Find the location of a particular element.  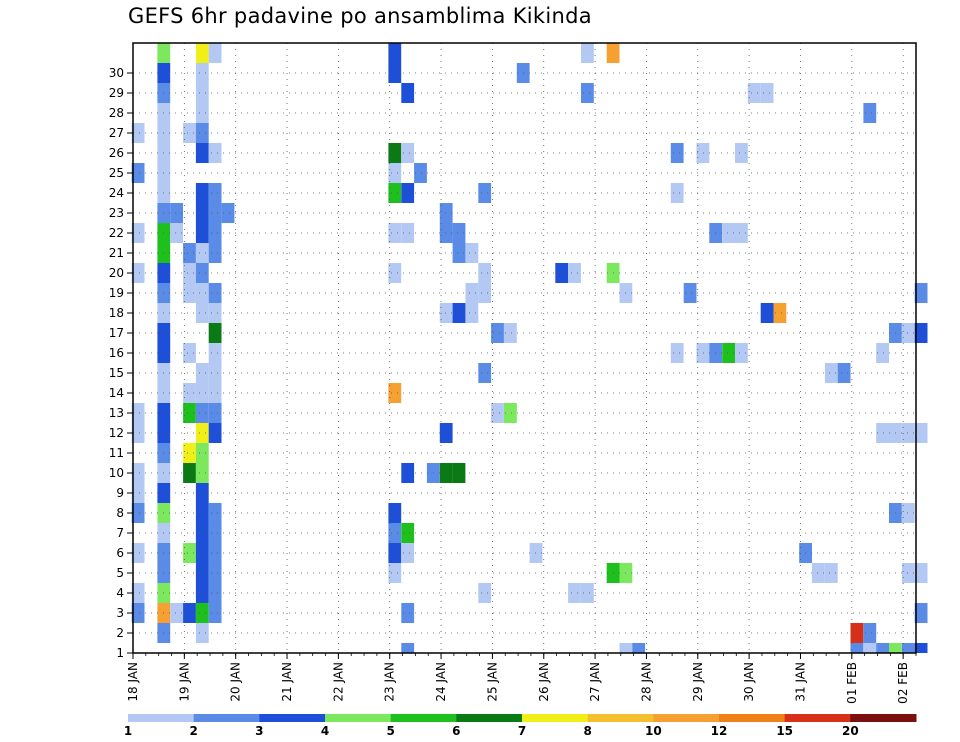

y-tick-label: 1 is located at coordinates (120, 653).